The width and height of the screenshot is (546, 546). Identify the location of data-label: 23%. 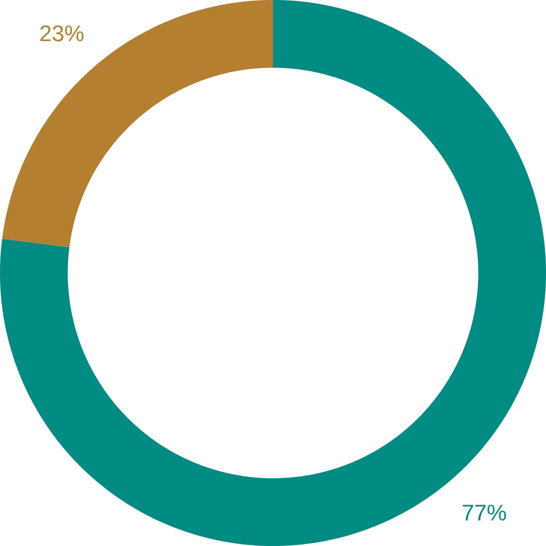
(62, 33).